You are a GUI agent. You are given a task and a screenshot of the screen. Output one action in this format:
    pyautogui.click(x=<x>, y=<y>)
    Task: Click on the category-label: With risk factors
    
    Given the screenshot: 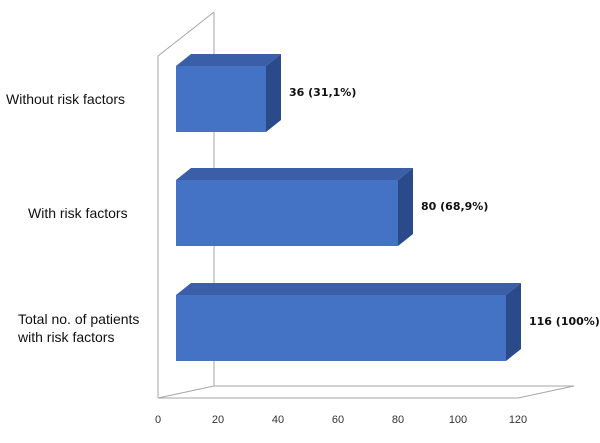 What is the action you would take?
    pyautogui.click(x=78, y=213)
    